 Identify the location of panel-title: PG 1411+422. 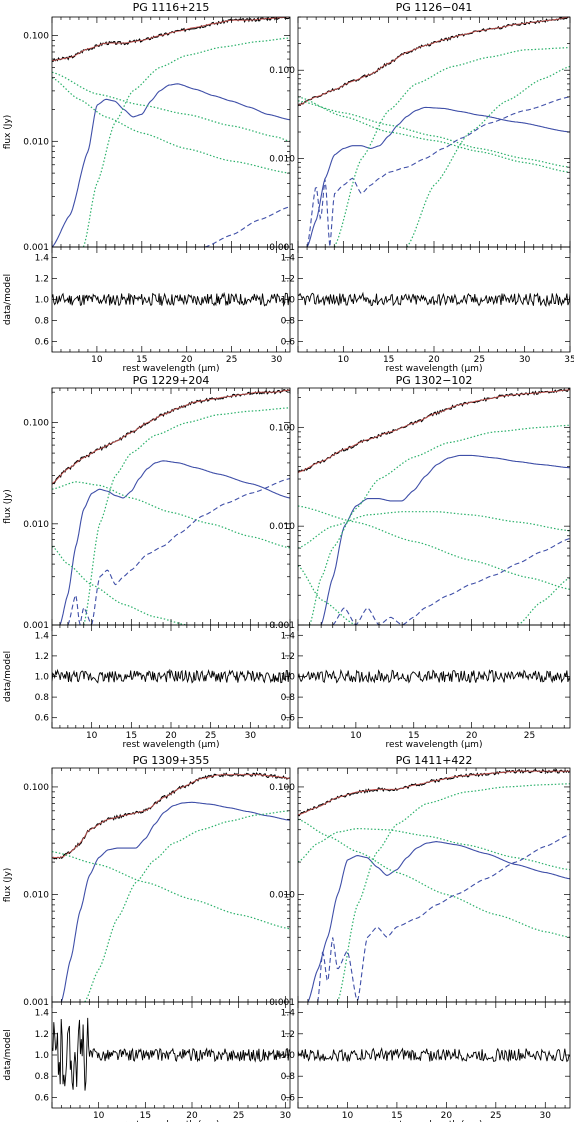
(434, 760).